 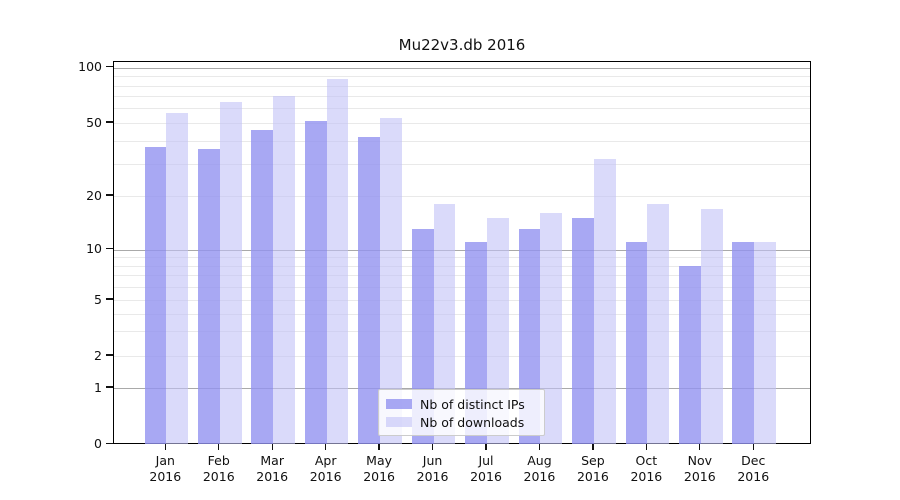 I want to click on chart-title: Mu22v3.db 2016, so click(x=462, y=45).